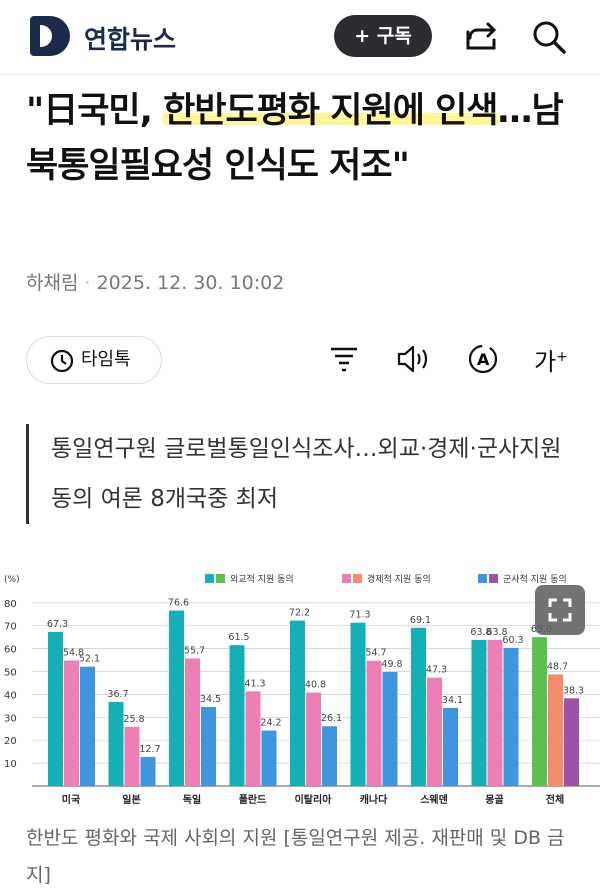 The width and height of the screenshot is (600, 894). Describe the element at coordinates (192, 799) in the screenshot. I see `x-tick-label: 독일` at that location.